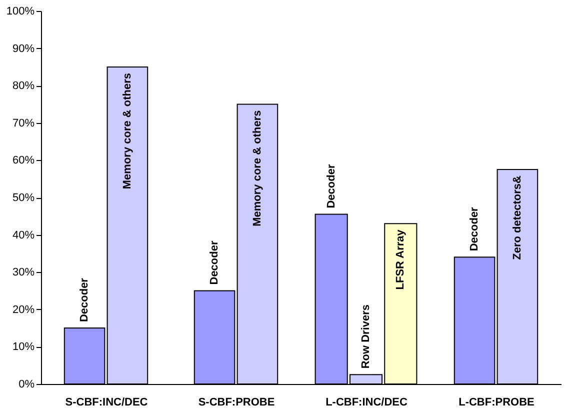 The height and width of the screenshot is (417, 572). Describe the element at coordinates (23, 198) in the screenshot. I see `y-tick-label: 50%` at that location.